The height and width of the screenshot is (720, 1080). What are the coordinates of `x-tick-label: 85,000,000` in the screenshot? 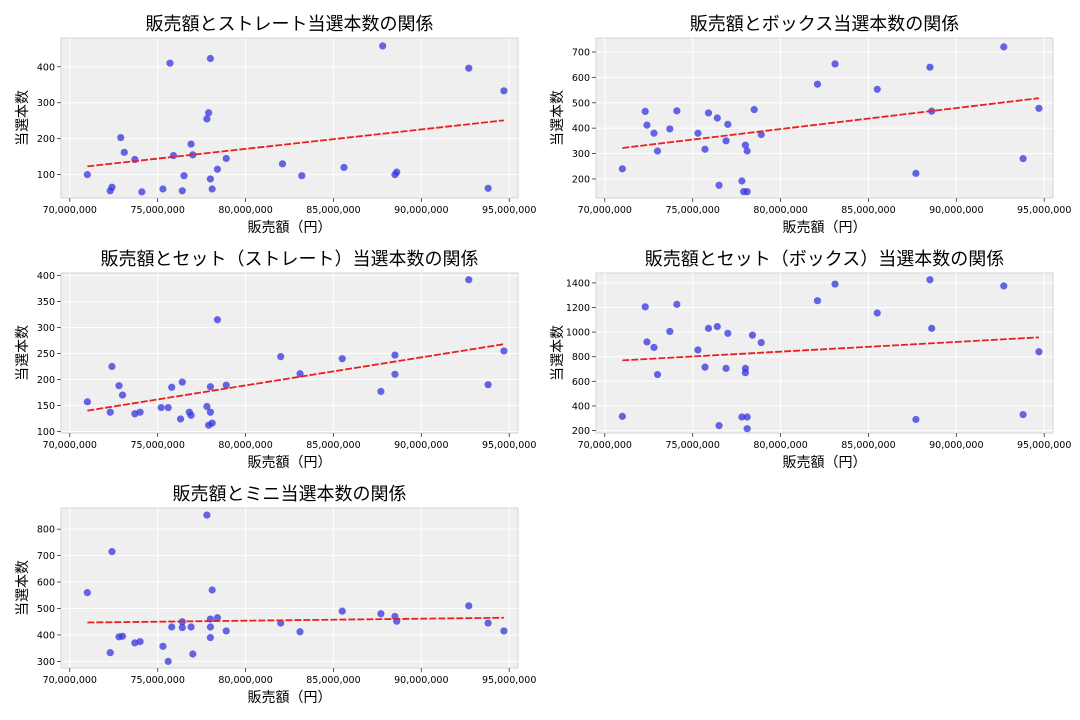 It's located at (868, 210).